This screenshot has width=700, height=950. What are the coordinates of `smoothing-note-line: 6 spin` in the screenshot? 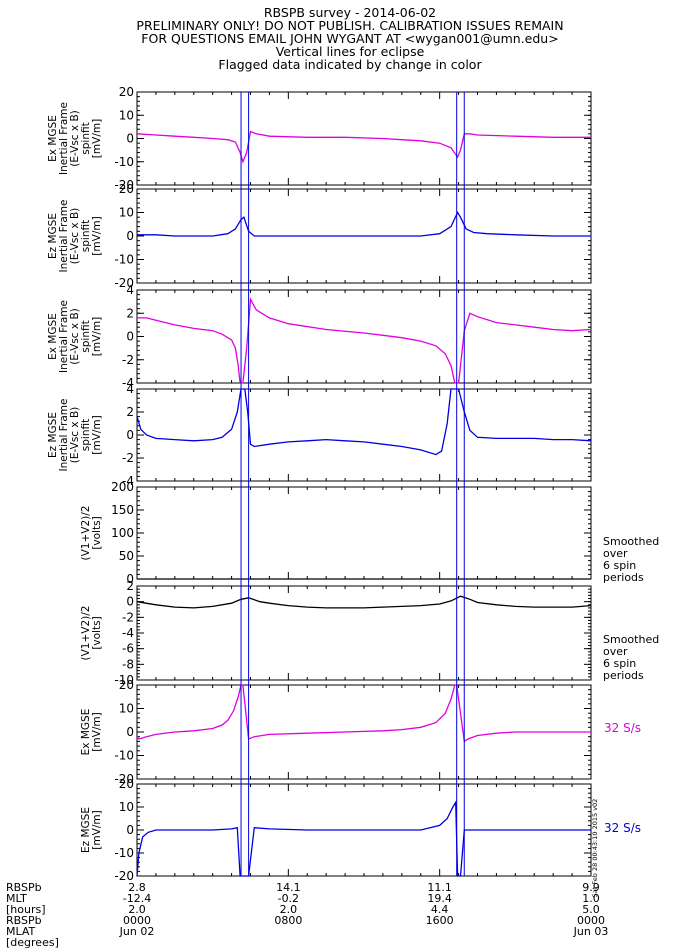 It's located at (620, 565).